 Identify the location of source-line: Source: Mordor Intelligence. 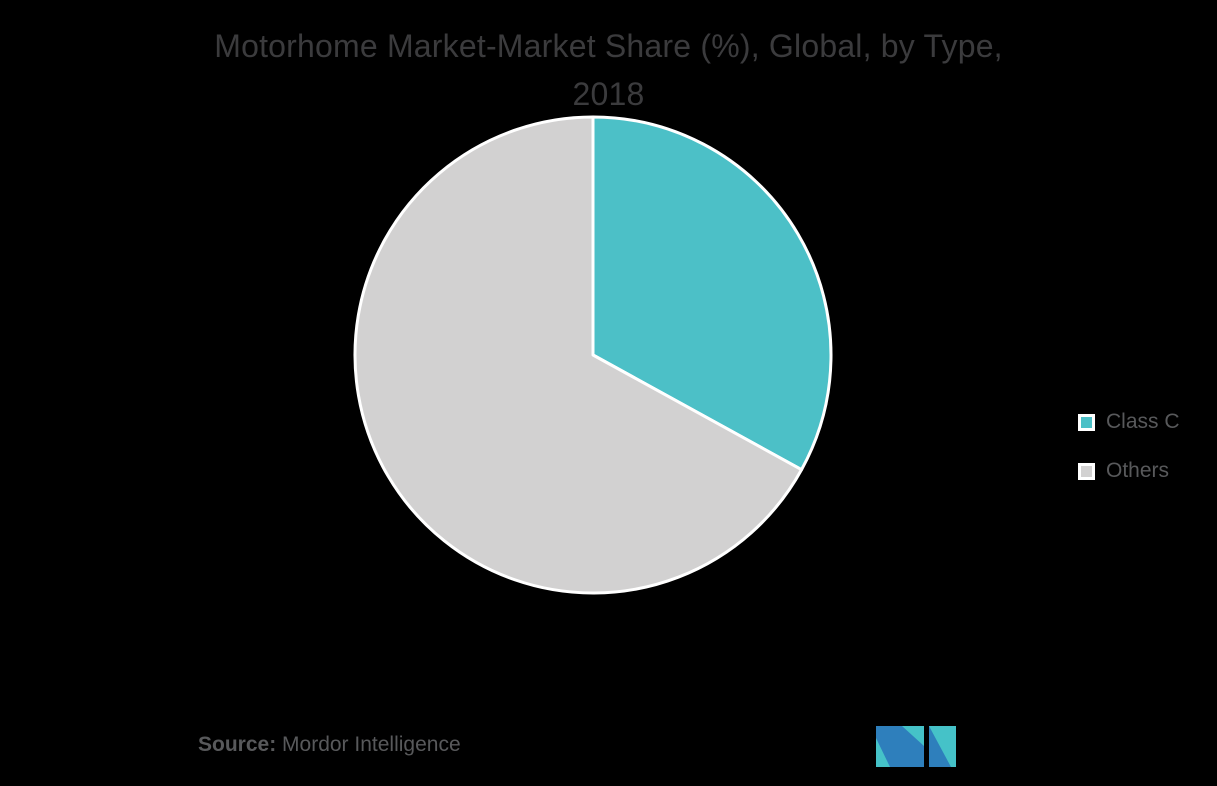
(329, 745).